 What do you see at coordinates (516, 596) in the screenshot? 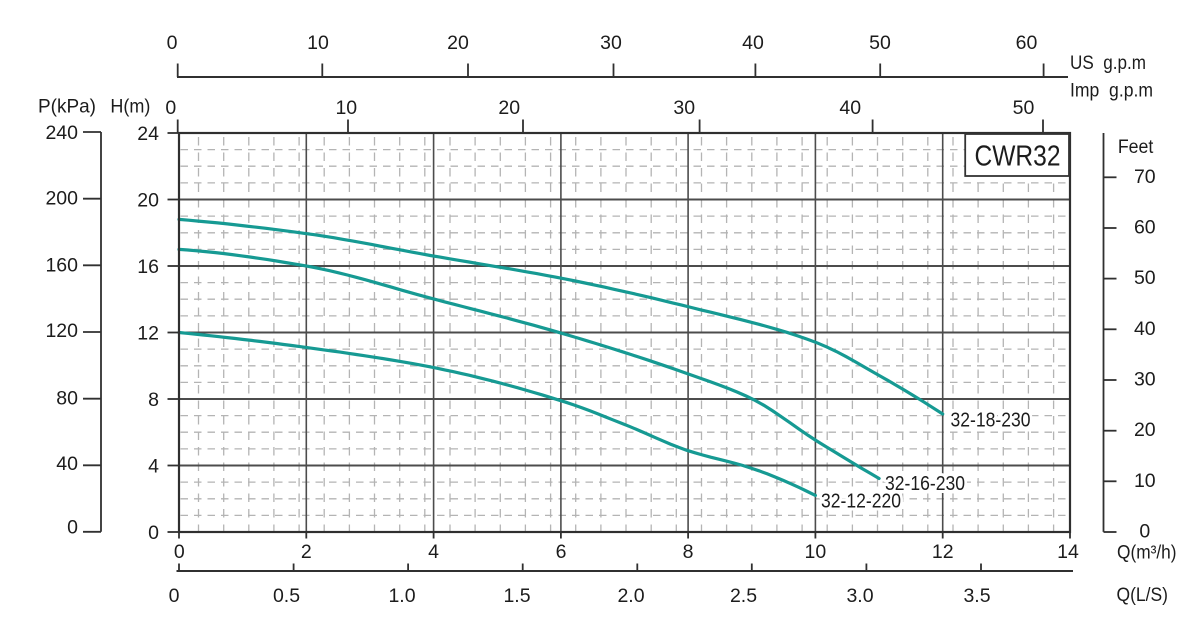
I see `svg-text: 1.5` at bounding box center [516, 596].